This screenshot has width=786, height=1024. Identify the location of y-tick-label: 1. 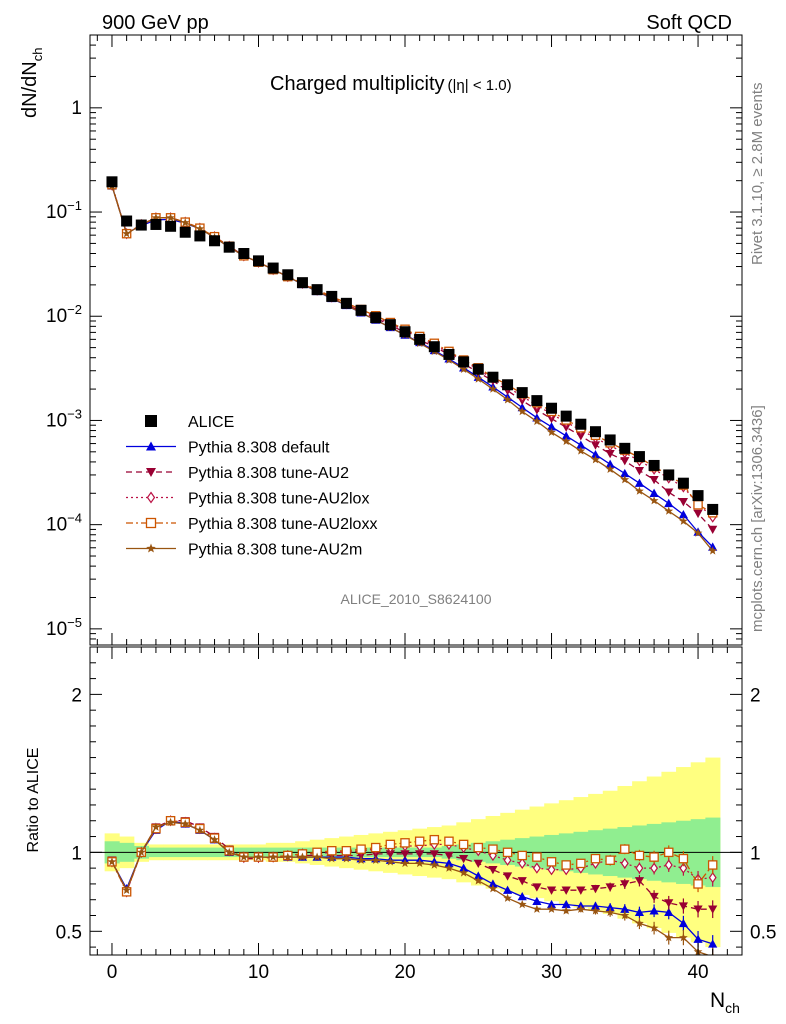
(76, 108).